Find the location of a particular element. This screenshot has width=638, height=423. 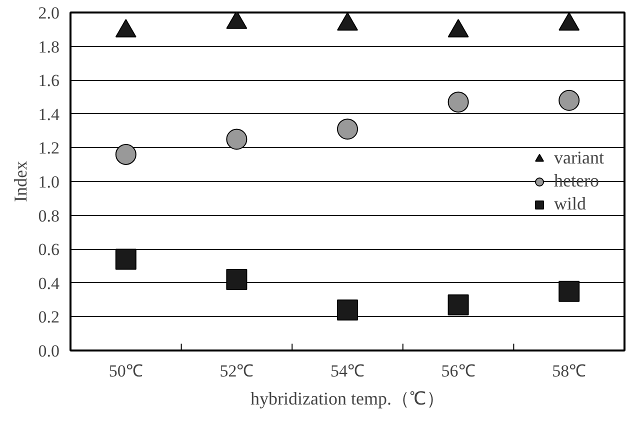

y-tick-label: 1.2 is located at coordinates (49, 148).